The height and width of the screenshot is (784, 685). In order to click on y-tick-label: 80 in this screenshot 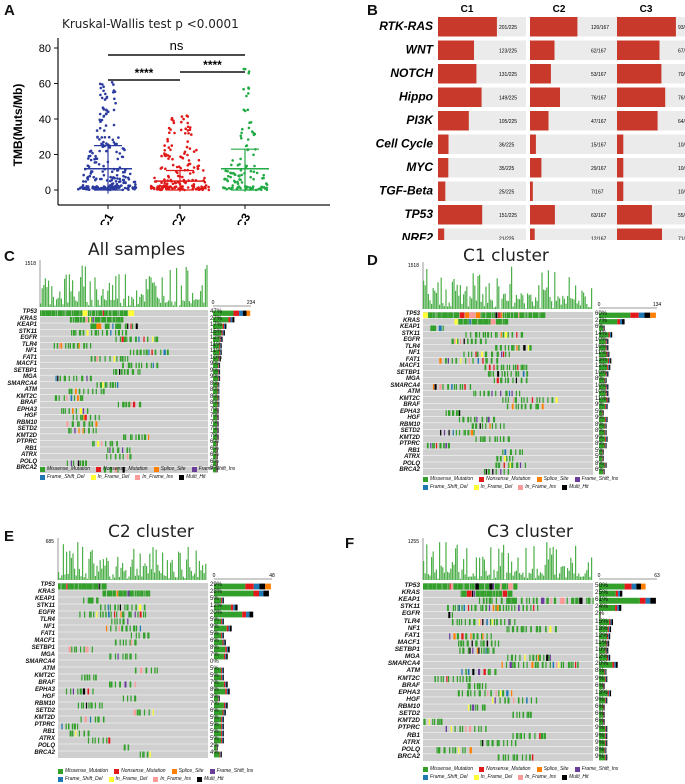, I will do `click(45, 49)`.